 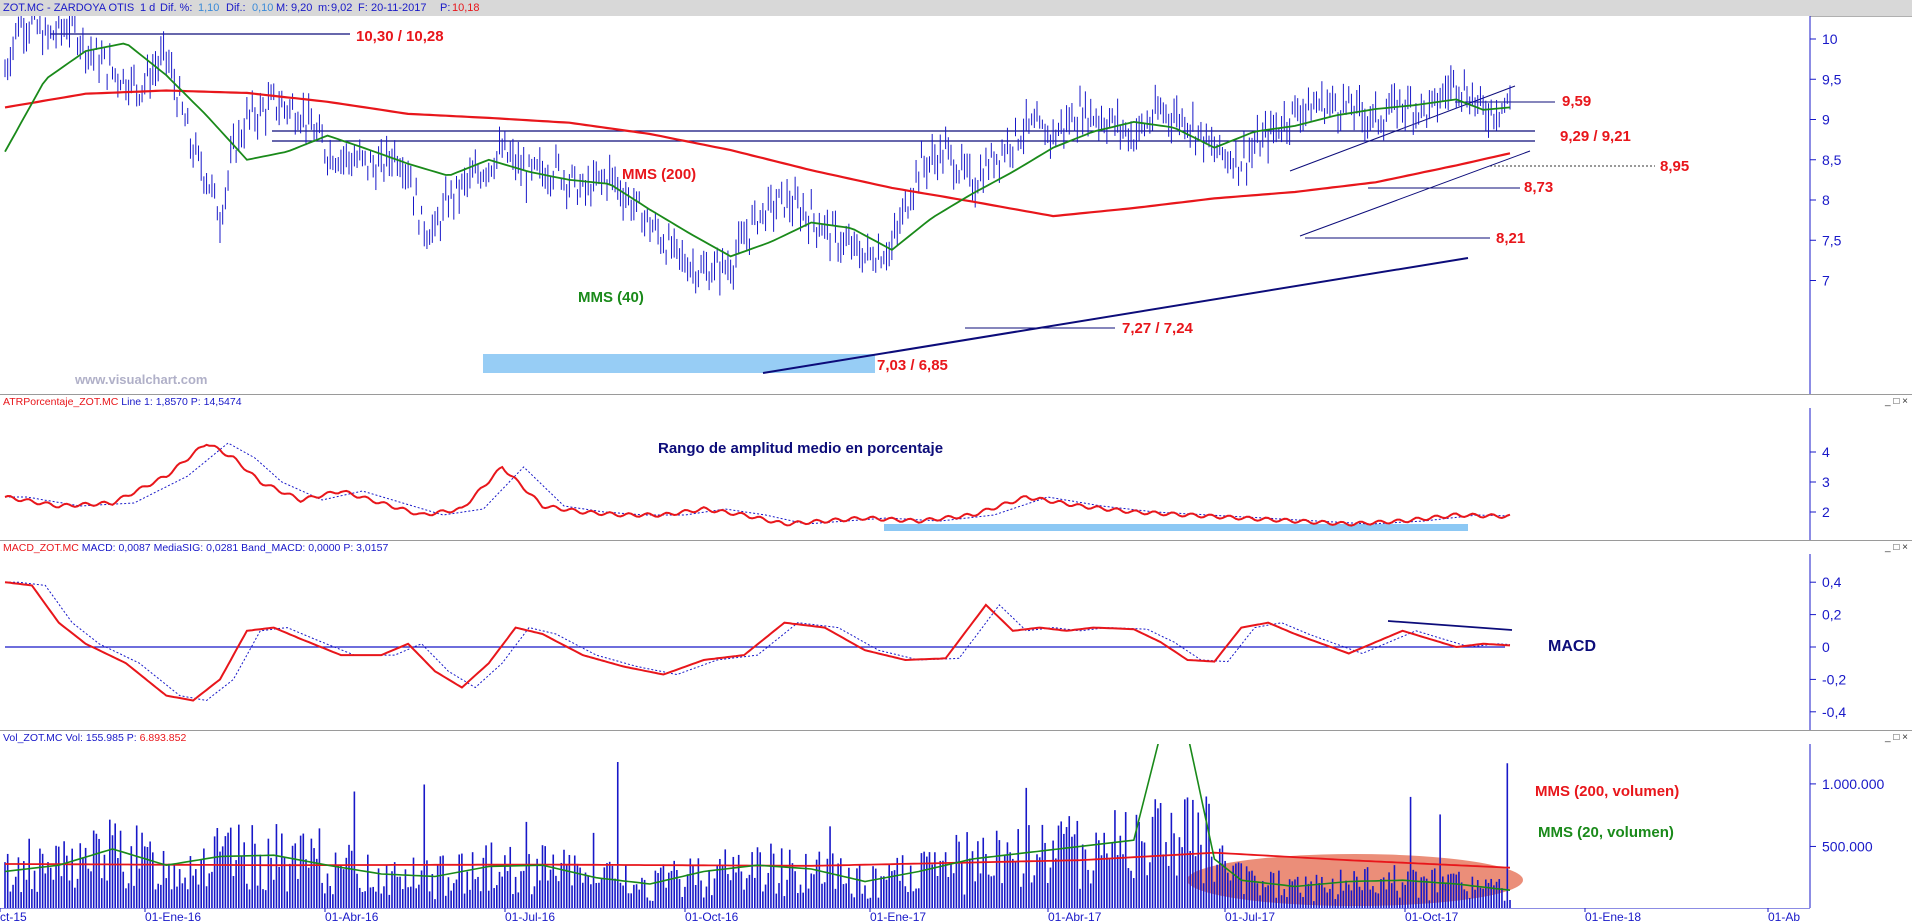 I want to click on vol-annotation-200: MMS (200, volumen), so click(x=1607, y=791).